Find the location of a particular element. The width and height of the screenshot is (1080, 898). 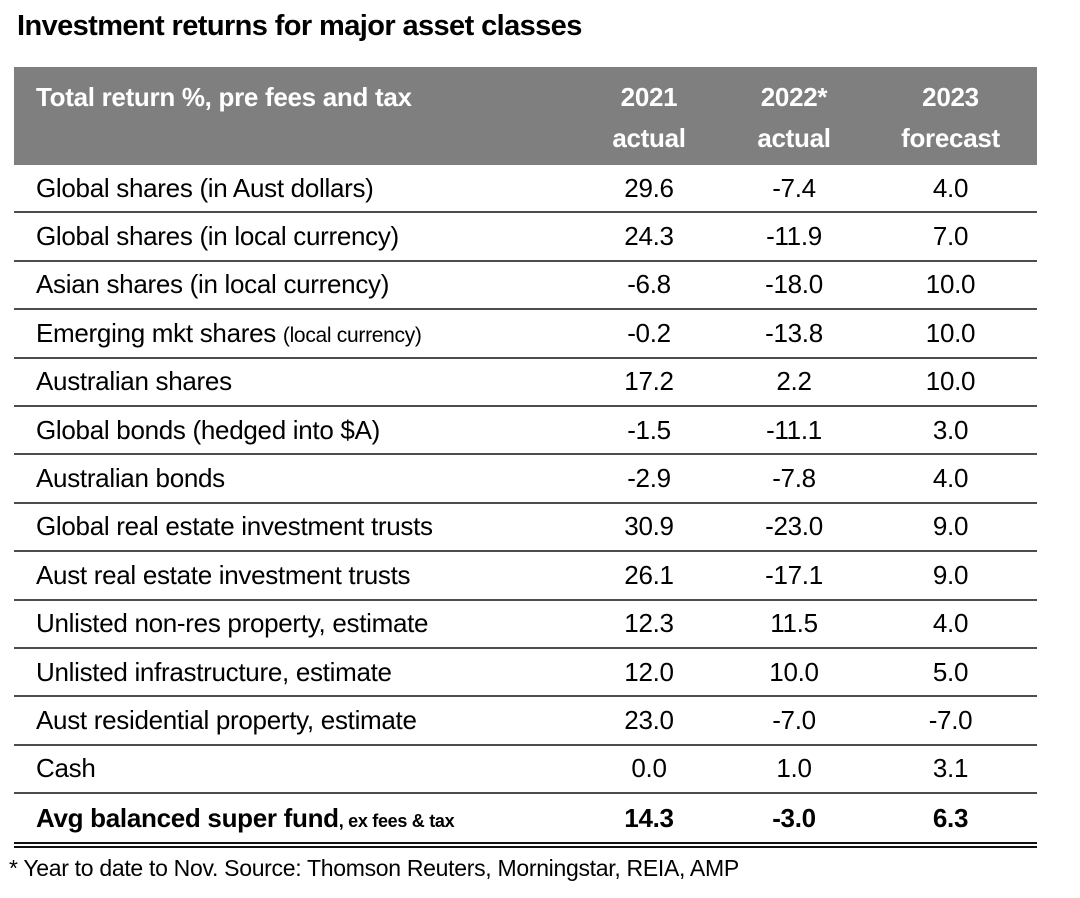

row-label: Australian shares is located at coordinates (134, 381).